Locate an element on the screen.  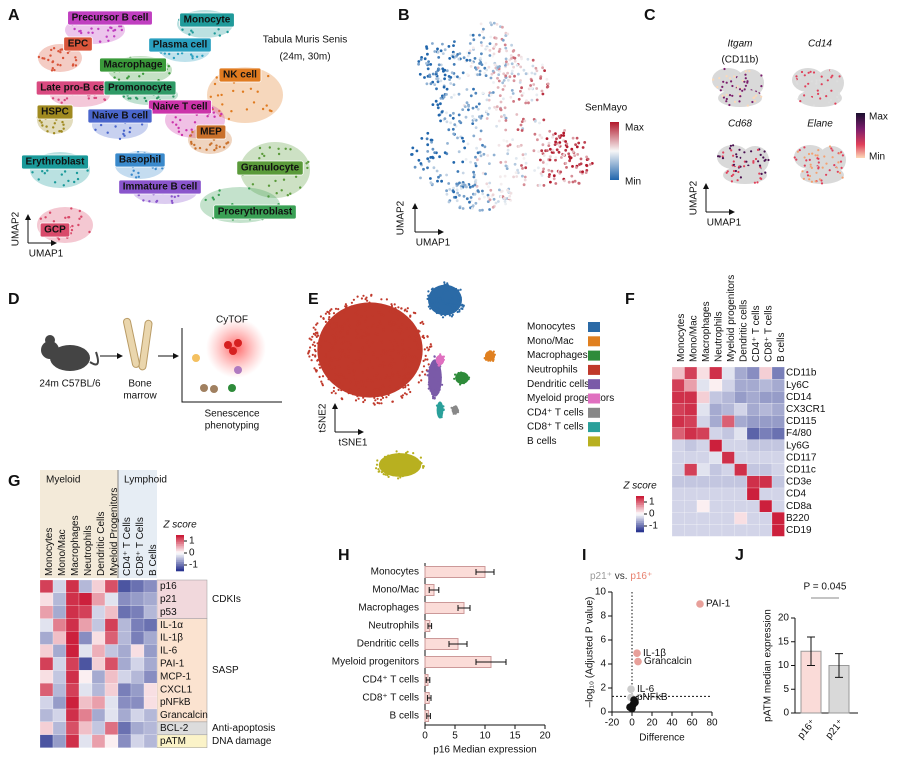
label-box is located at coordinates (120, 116).